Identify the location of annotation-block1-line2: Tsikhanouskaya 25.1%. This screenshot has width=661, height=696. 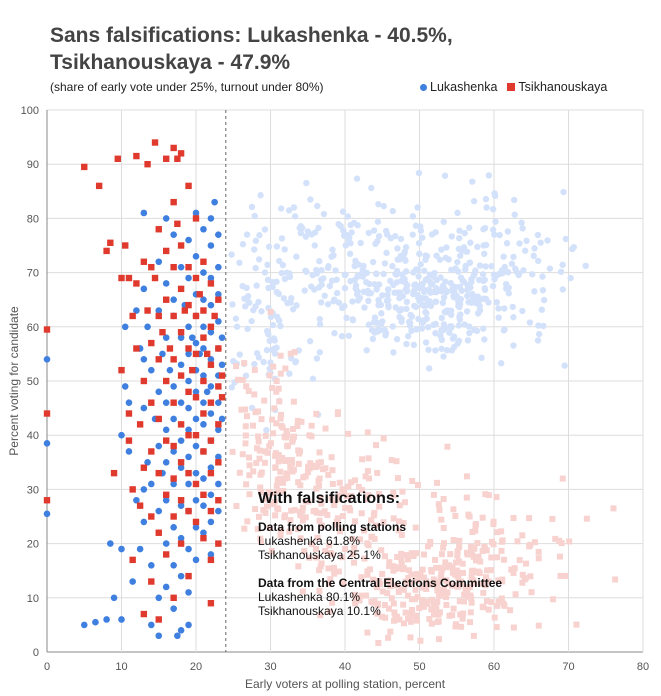
(319, 555).